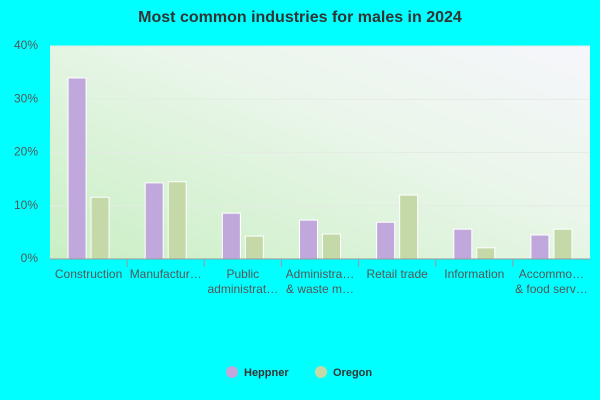 The image size is (600, 400). I want to click on y-tick-label: 20%, so click(26, 152).